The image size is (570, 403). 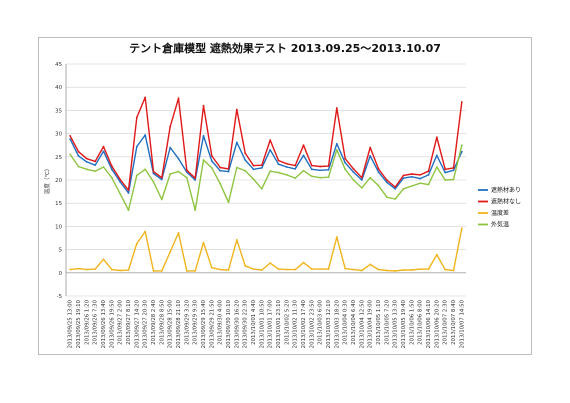 What do you see at coordinates (104, 323) in the screenshot?
I see `x-tick-label: 2013/09/26 13:40` at bounding box center [104, 323].